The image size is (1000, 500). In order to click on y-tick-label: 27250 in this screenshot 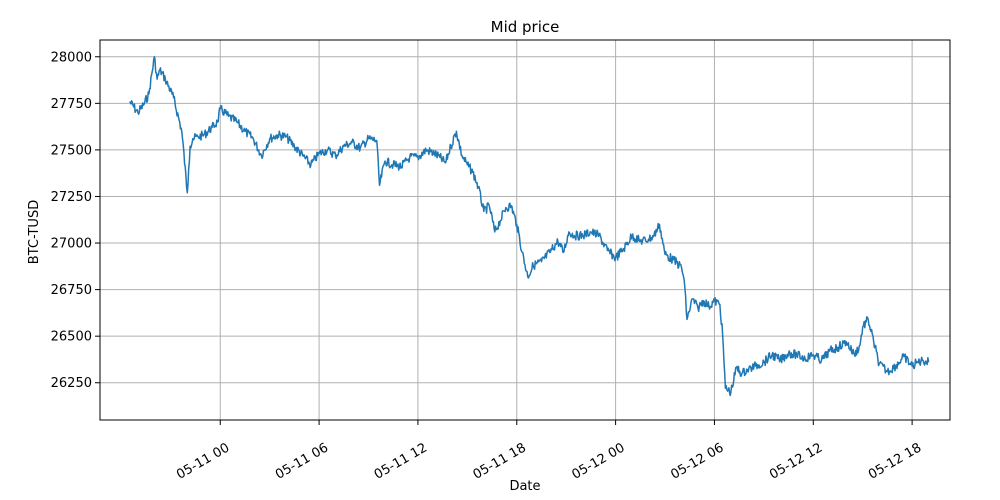, I will do `click(71, 197)`.